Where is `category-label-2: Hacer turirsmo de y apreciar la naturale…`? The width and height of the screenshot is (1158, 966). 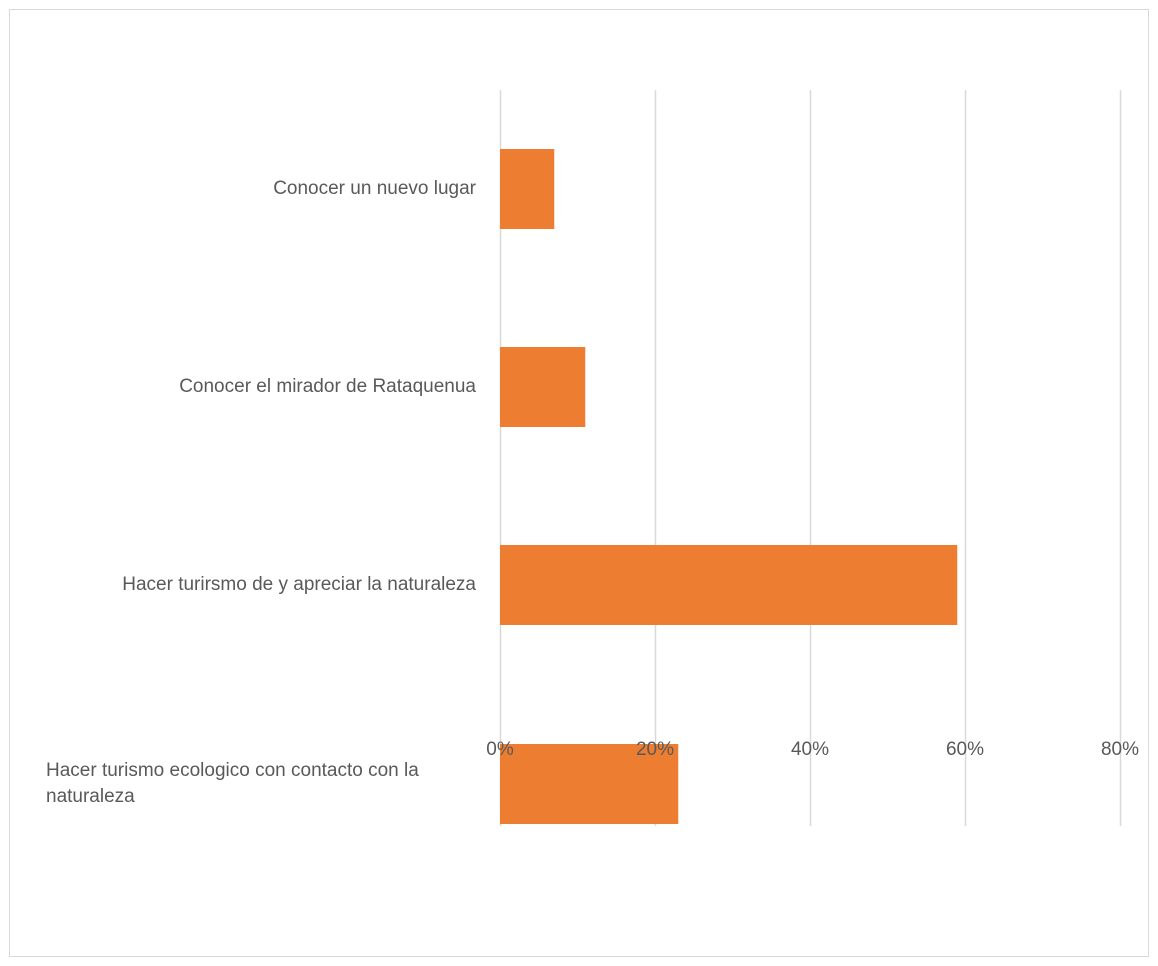
category-label-2: Hacer turirsmo de y apreciar la naturale… is located at coordinates (299, 584).